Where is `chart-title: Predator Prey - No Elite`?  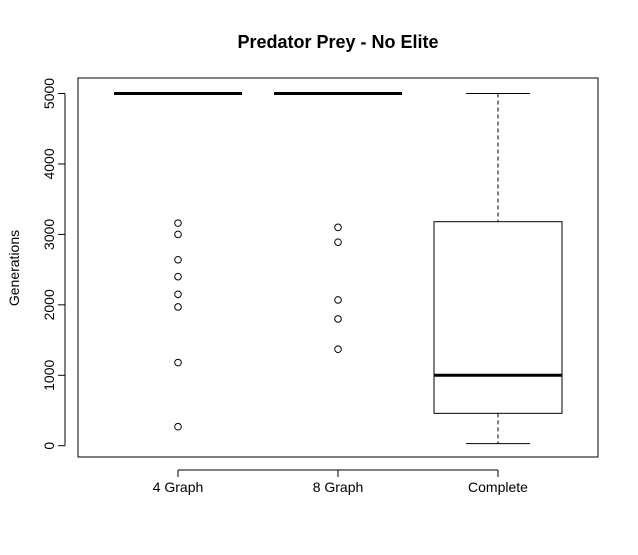 chart-title: Predator Prey - No Elite is located at coordinates (337, 42).